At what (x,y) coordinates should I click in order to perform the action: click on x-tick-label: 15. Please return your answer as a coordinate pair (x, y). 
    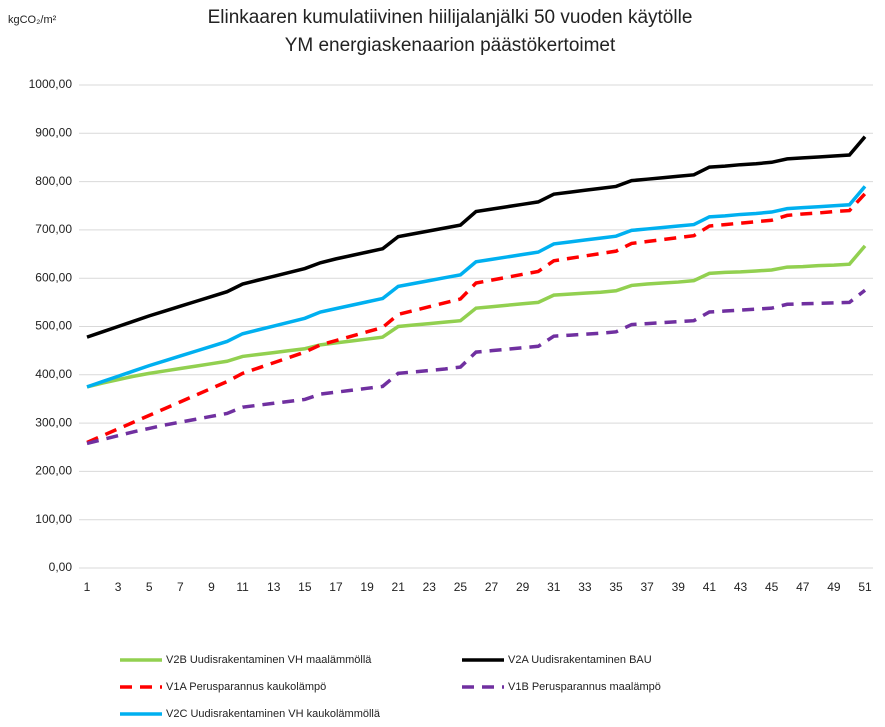
    Looking at the image, I should click on (305, 587).